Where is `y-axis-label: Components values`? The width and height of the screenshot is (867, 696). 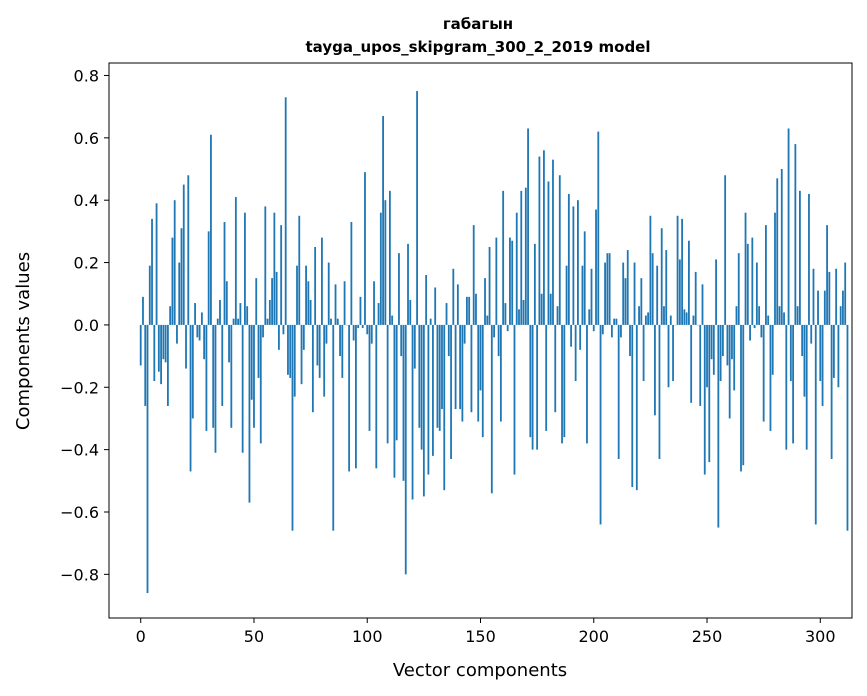
y-axis-label: Components values is located at coordinates (23, 341).